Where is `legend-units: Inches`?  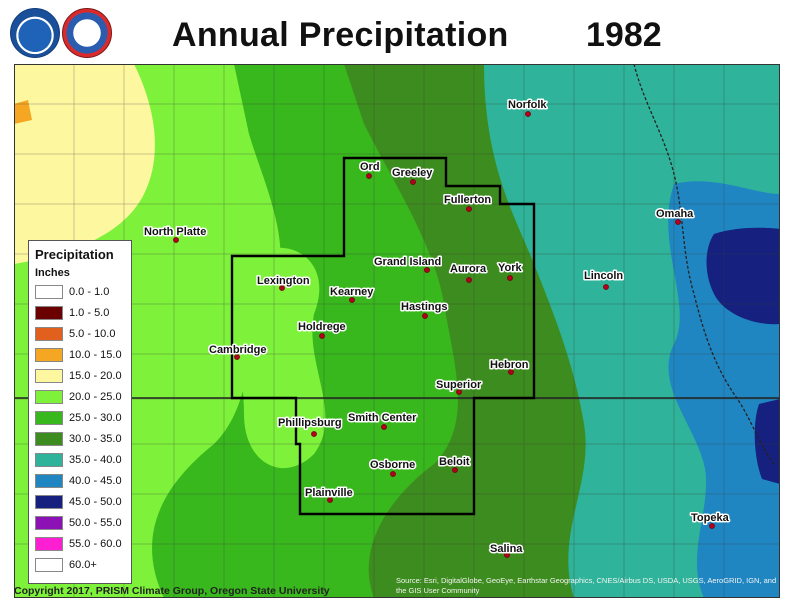
legend-units: Inches is located at coordinates (52, 273).